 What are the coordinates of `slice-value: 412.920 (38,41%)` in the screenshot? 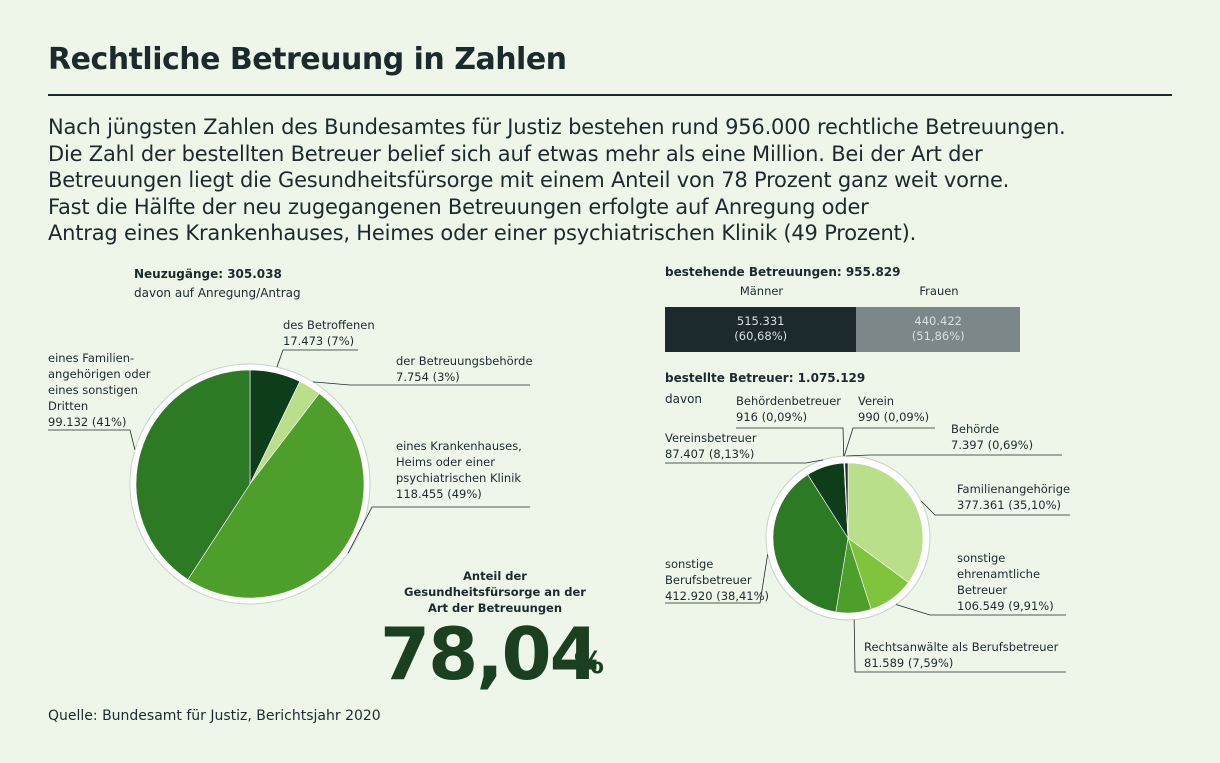 It's located at (717, 596).